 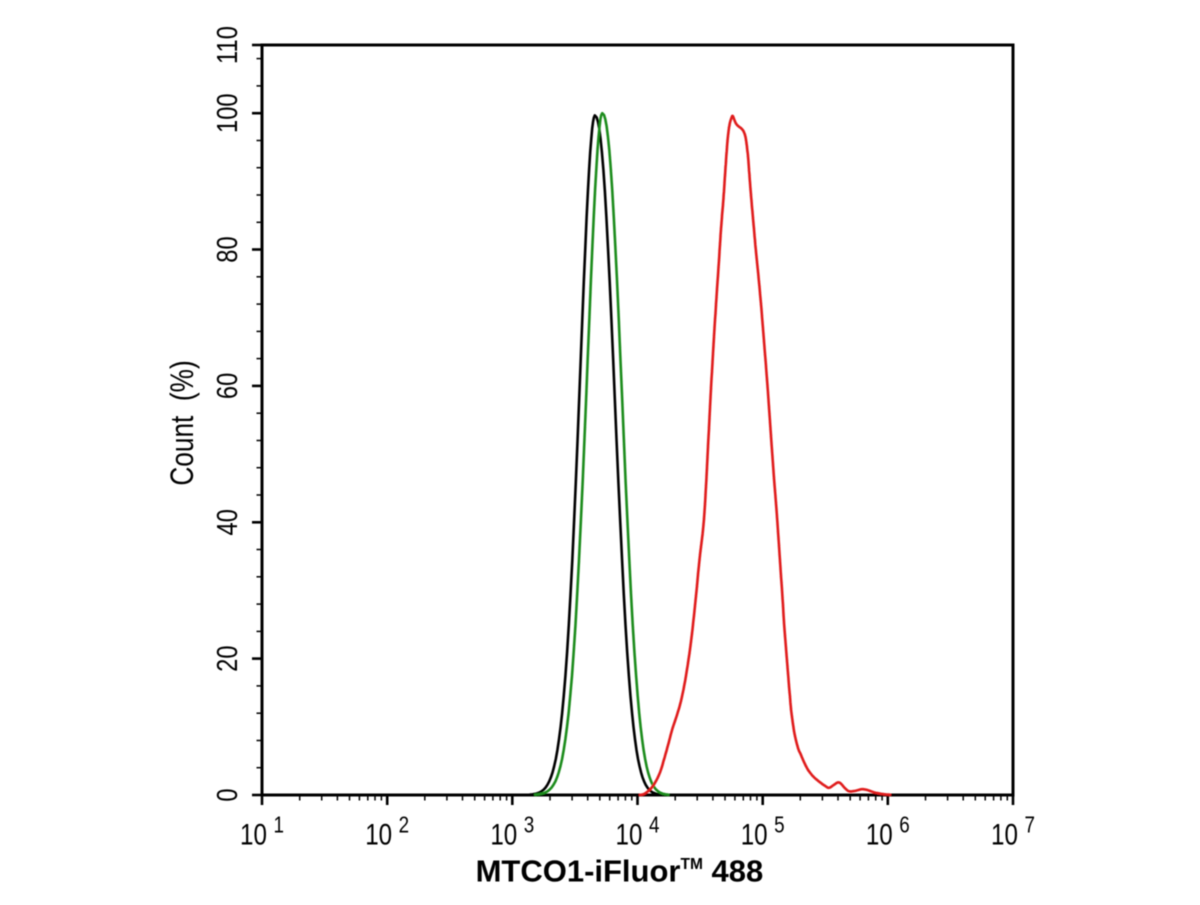 I want to click on svg-text: Count (%), so click(x=183, y=422).